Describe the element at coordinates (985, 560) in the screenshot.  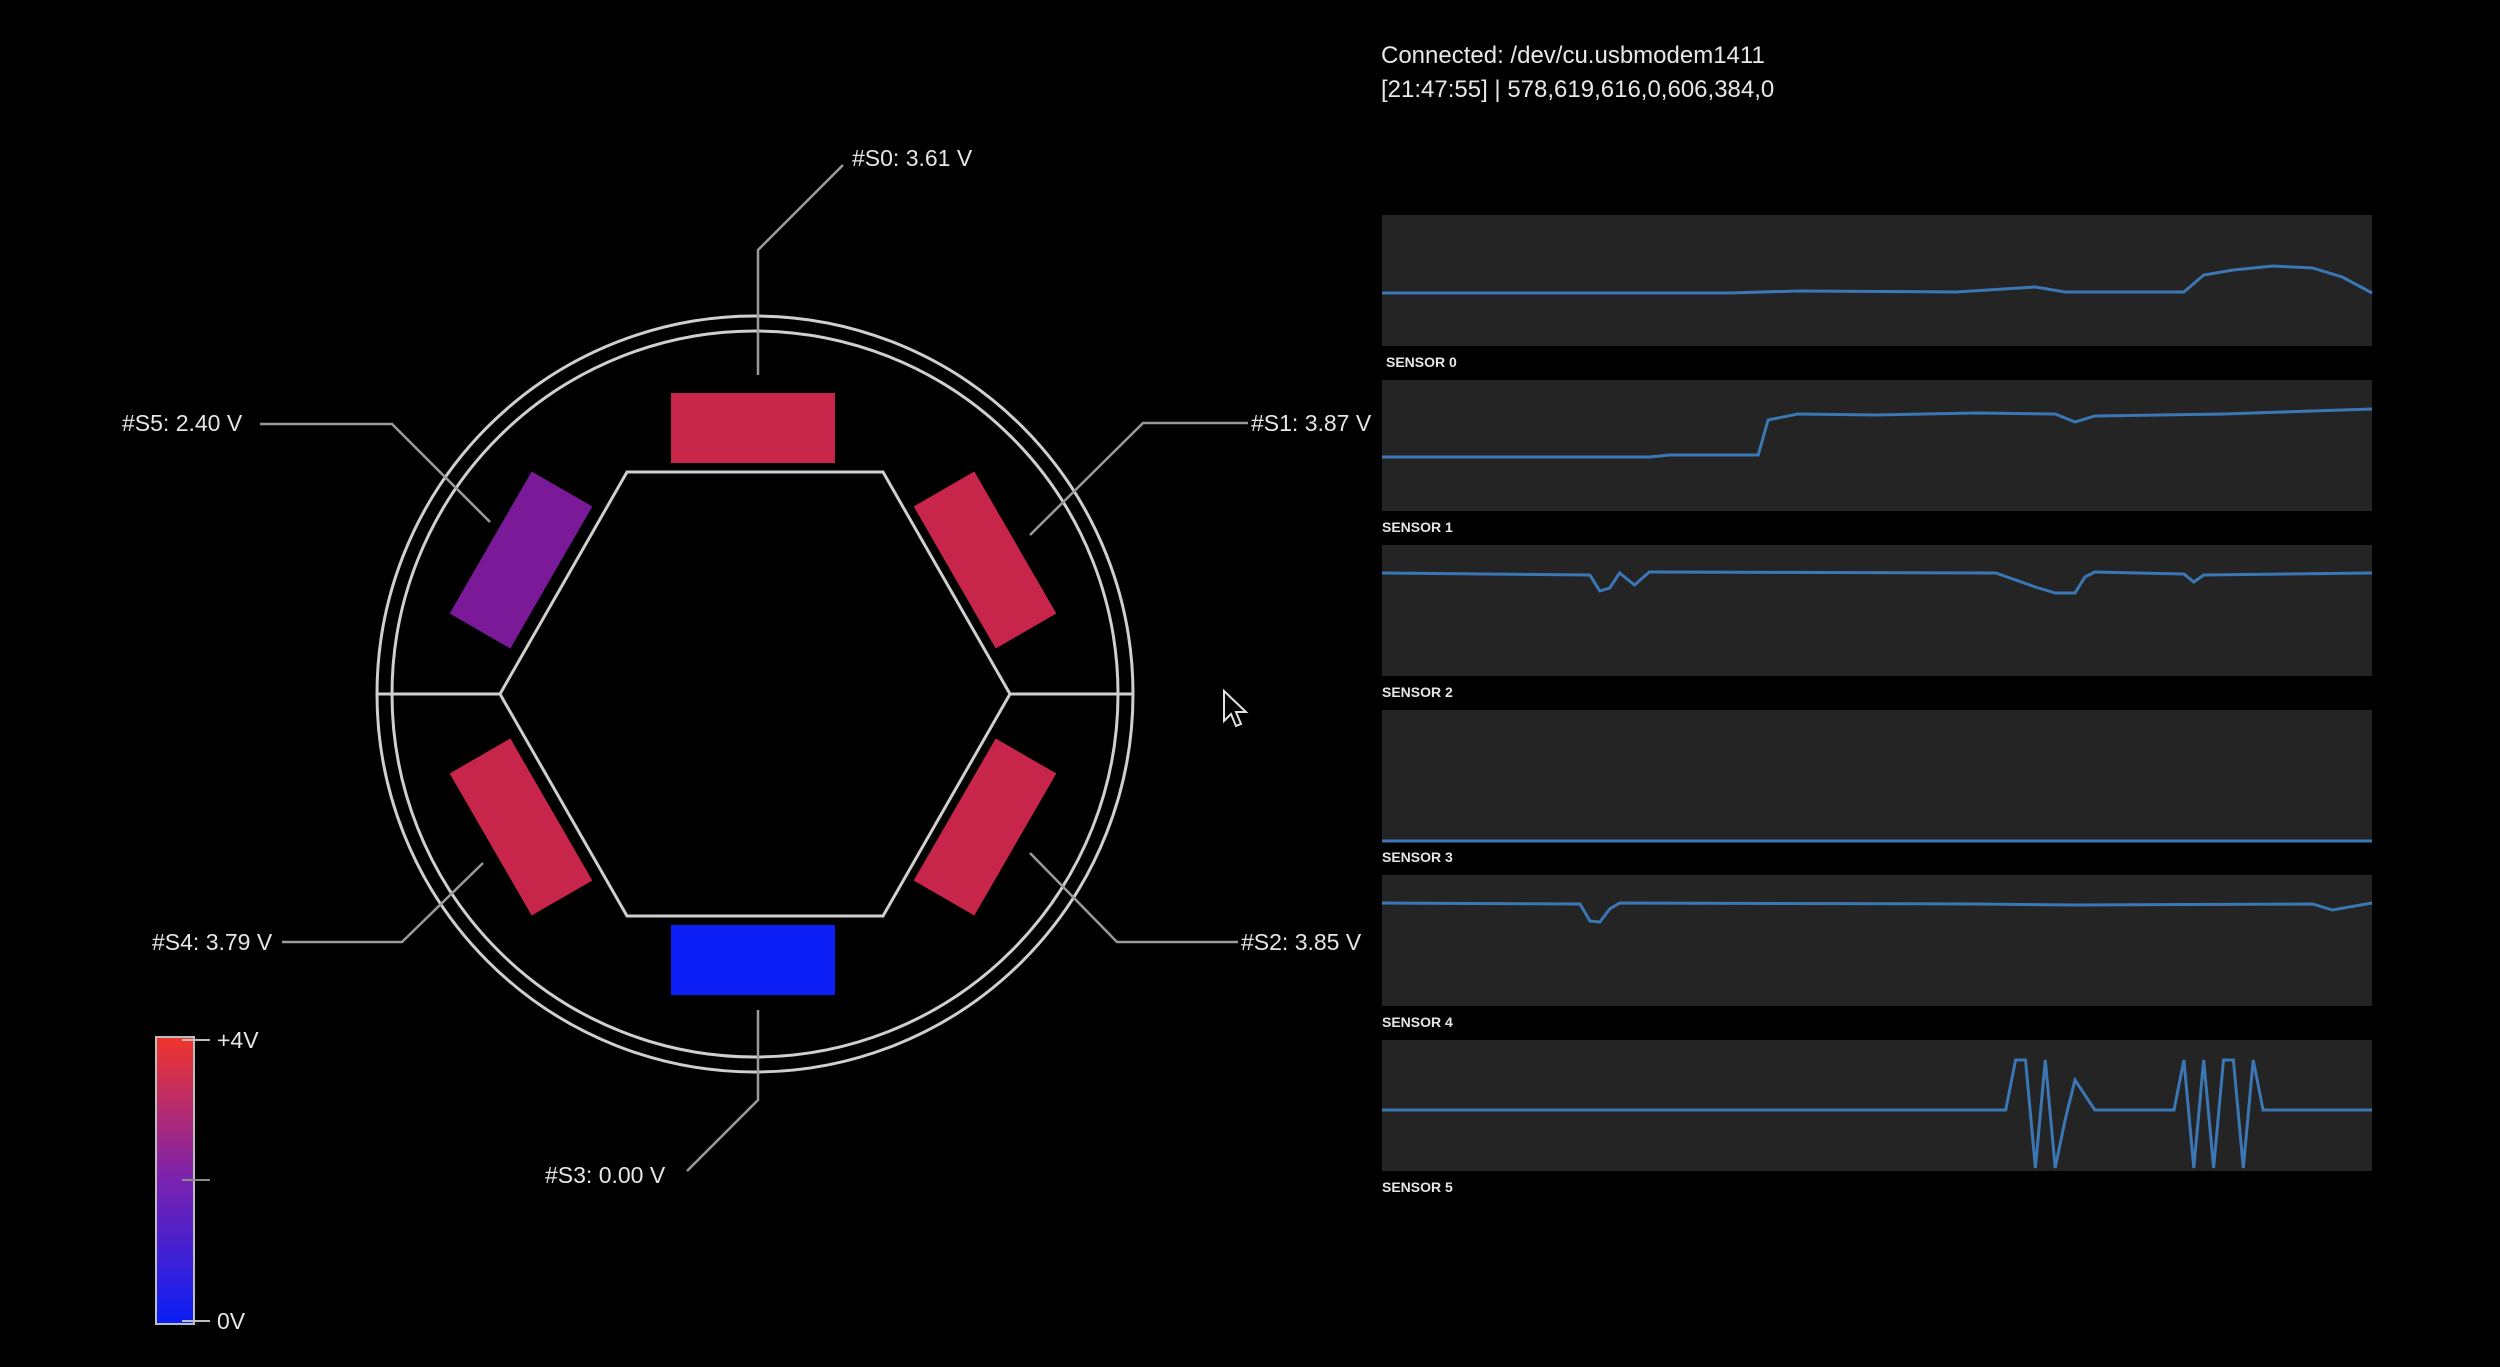
I see `sensor-pad-s1` at that location.